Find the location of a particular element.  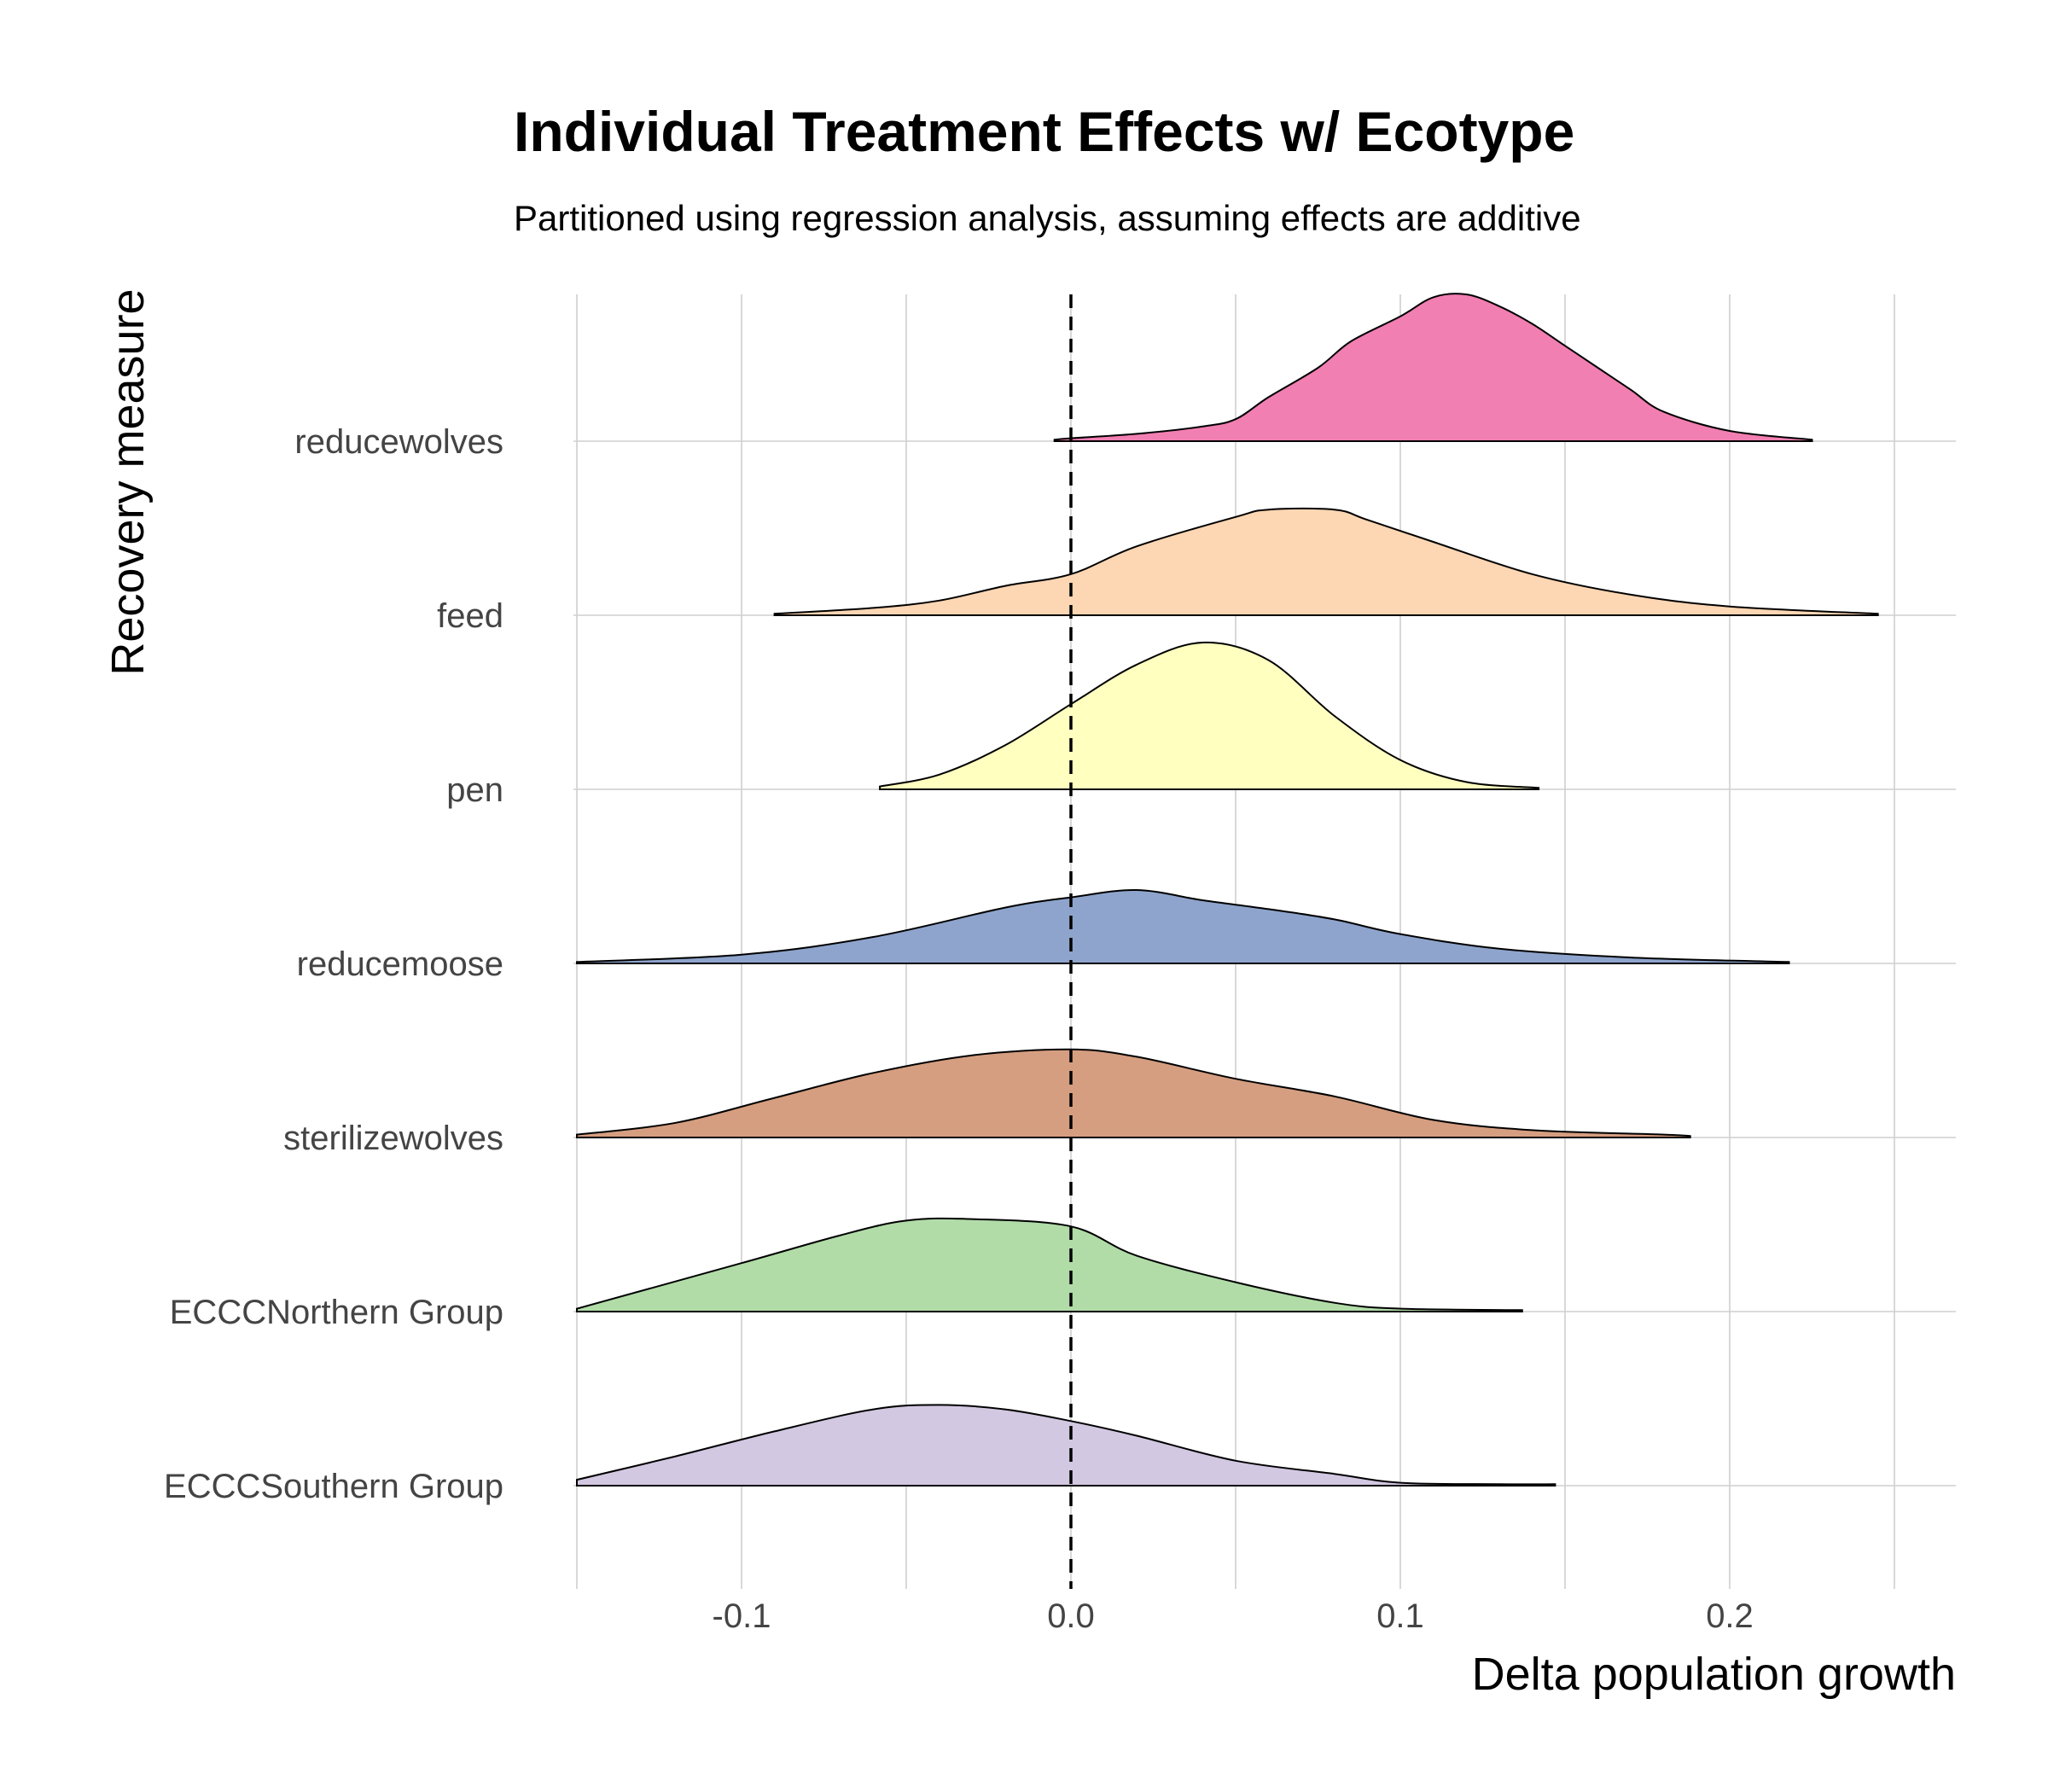

y-tick-label-ecccnorthern-group: ECCCNorthern Group is located at coordinates (336, 1312).